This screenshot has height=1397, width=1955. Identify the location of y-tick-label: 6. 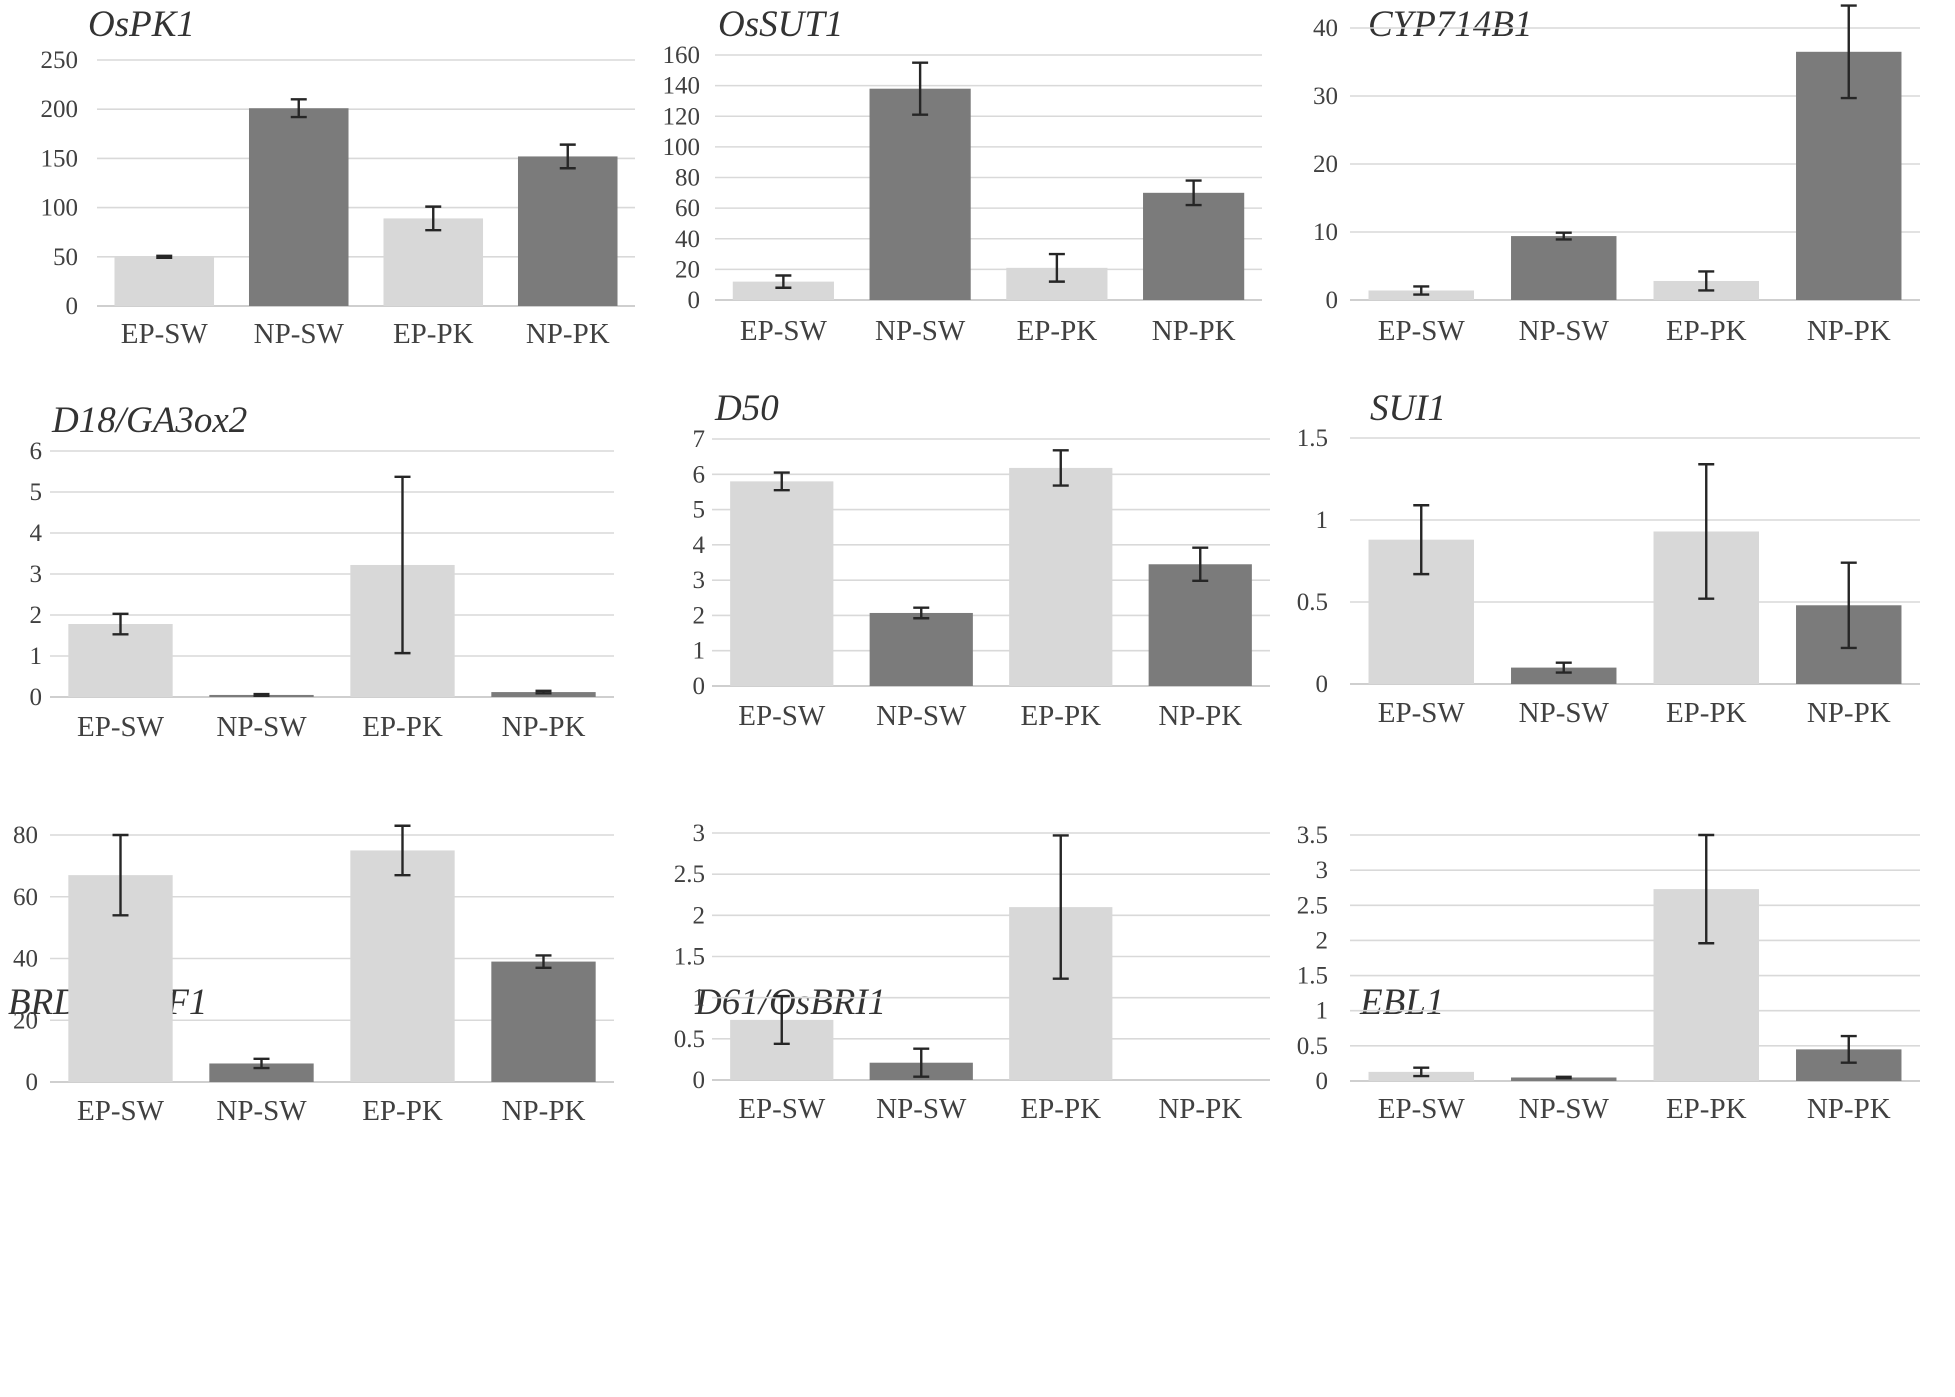
(699, 474).